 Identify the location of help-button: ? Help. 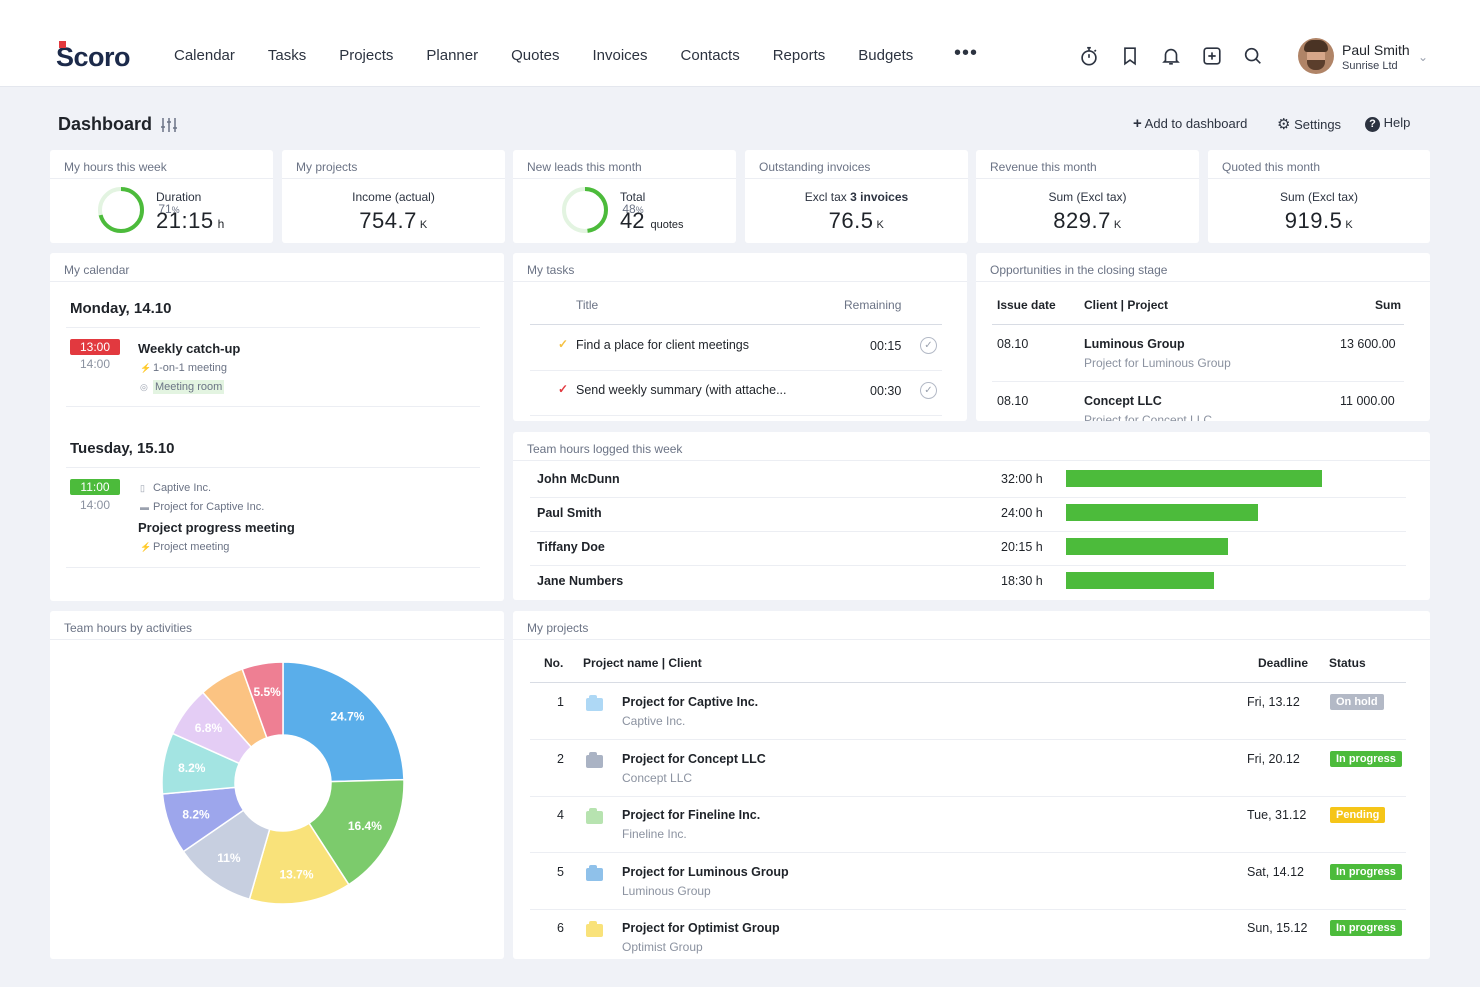
(1387, 123).